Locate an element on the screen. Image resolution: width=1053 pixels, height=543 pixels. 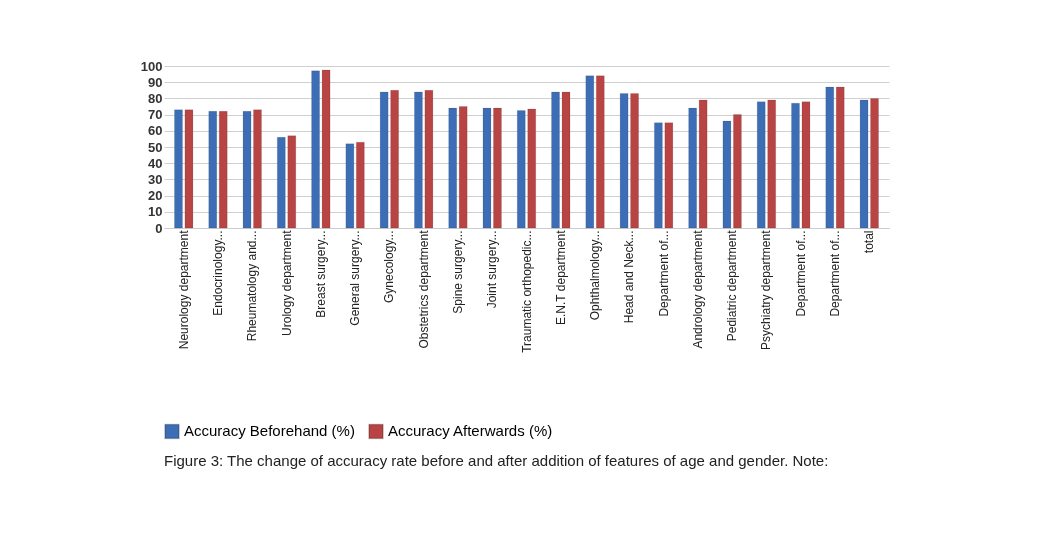
x-tick-label: Pediatric department is located at coordinates (732, 285).